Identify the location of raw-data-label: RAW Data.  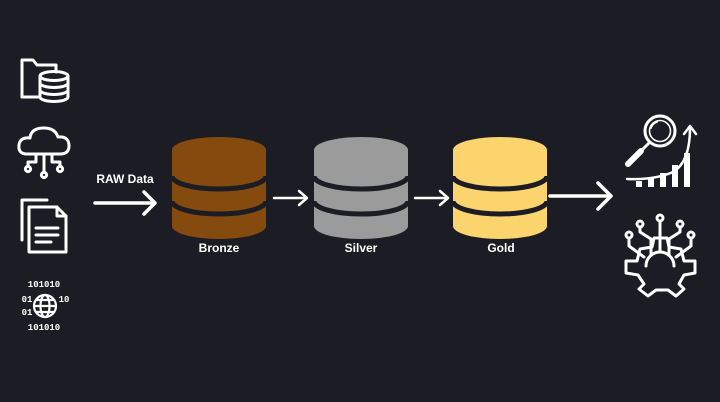
(125, 179).